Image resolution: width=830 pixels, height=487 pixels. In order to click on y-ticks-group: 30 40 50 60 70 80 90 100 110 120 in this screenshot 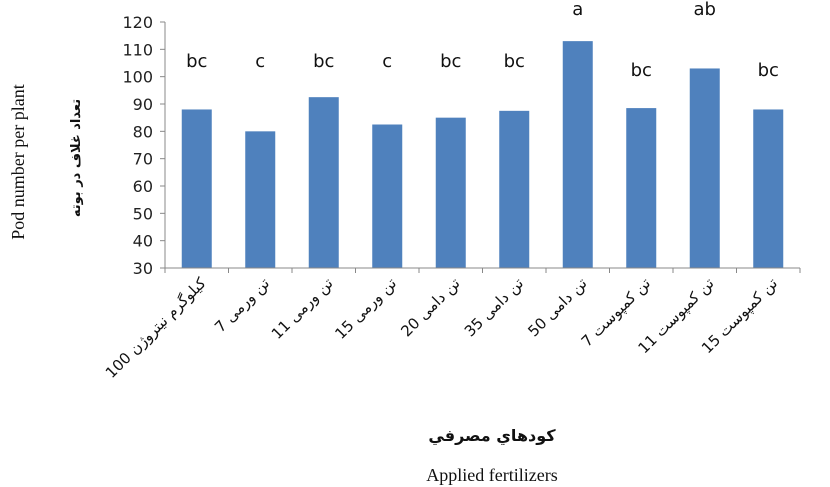, I will do `click(143, 145)`.